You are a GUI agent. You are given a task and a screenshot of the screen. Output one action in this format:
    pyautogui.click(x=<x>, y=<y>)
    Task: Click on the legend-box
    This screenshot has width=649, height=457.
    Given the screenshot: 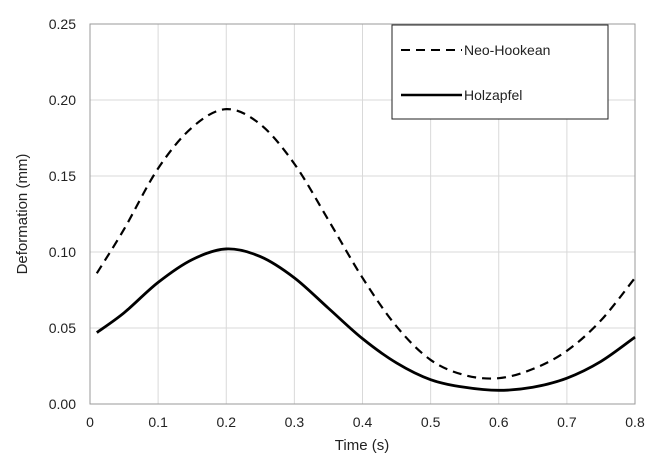 What is the action you would take?
    pyautogui.click(x=500, y=72)
    